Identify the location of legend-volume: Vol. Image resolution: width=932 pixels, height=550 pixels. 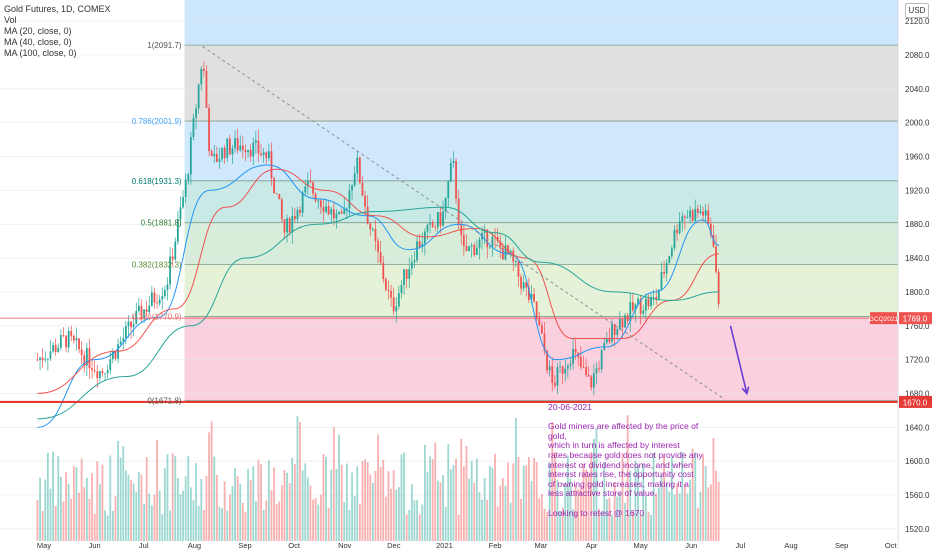
(10, 20).